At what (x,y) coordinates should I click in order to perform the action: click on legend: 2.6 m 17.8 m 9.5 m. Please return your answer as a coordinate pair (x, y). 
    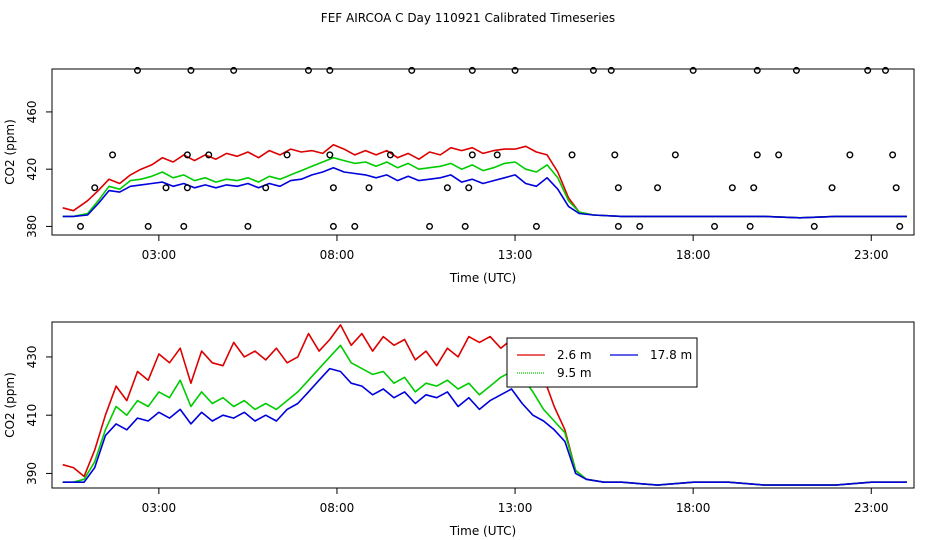
    Looking at the image, I should click on (602, 362).